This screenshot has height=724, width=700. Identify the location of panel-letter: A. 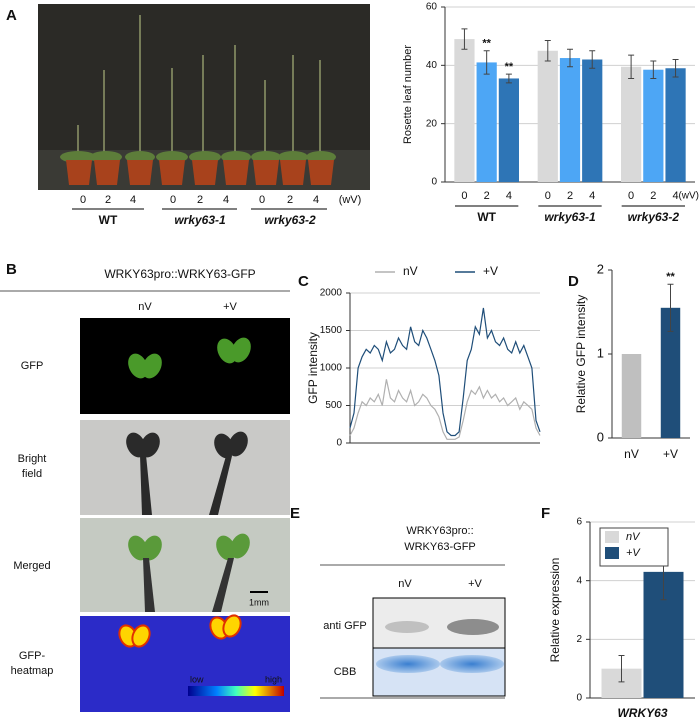
(11, 15).